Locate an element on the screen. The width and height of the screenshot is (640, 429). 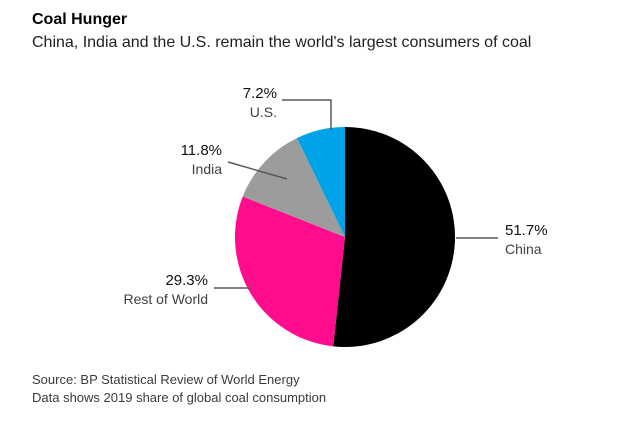
leader-line-india is located at coordinates (257, 170).